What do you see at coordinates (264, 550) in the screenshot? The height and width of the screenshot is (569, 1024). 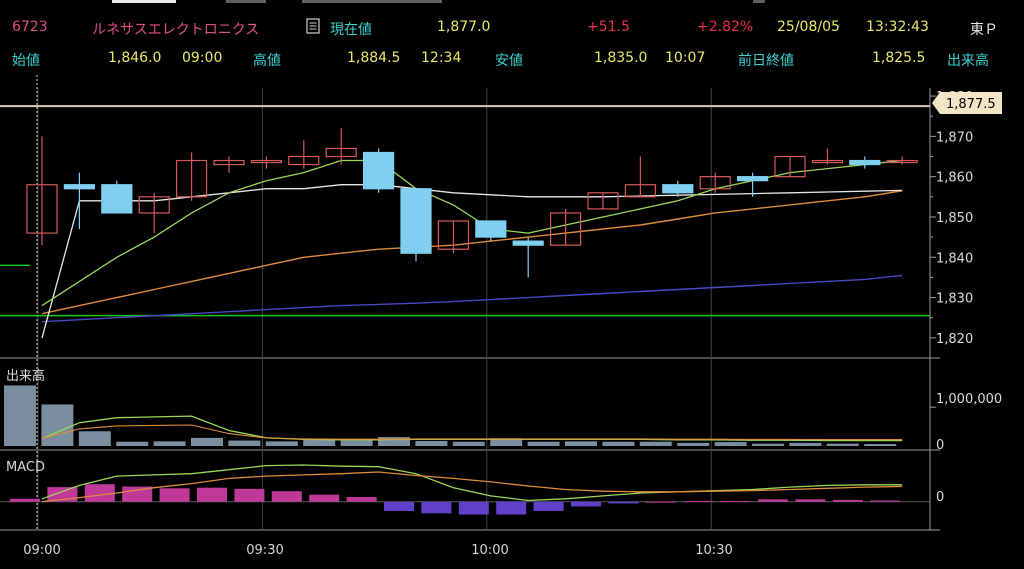 I see `x-tick-label: 09:30` at bounding box center [264, 550].